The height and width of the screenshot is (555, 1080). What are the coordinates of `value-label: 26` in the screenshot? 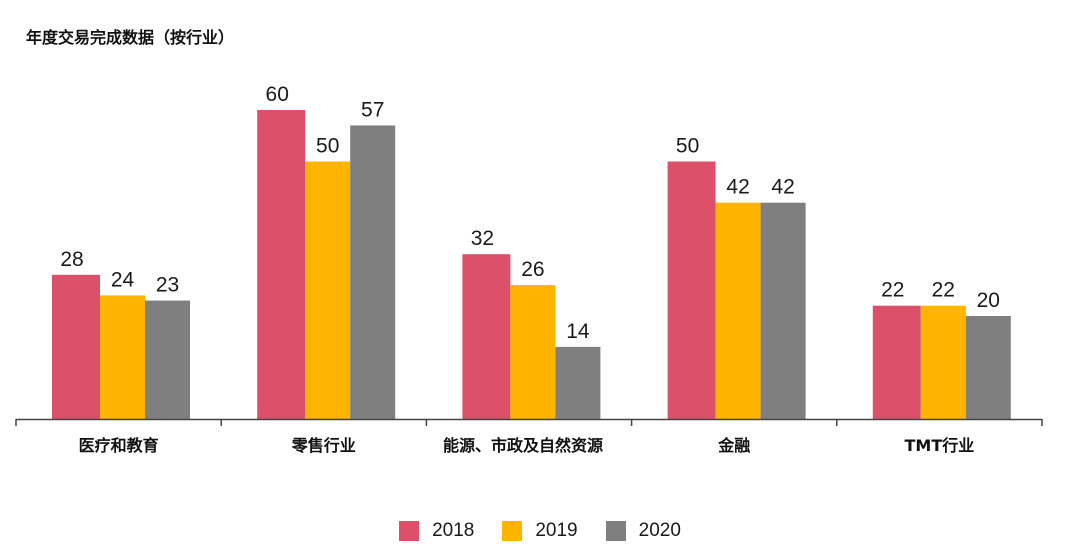 It's located at (532, 269).